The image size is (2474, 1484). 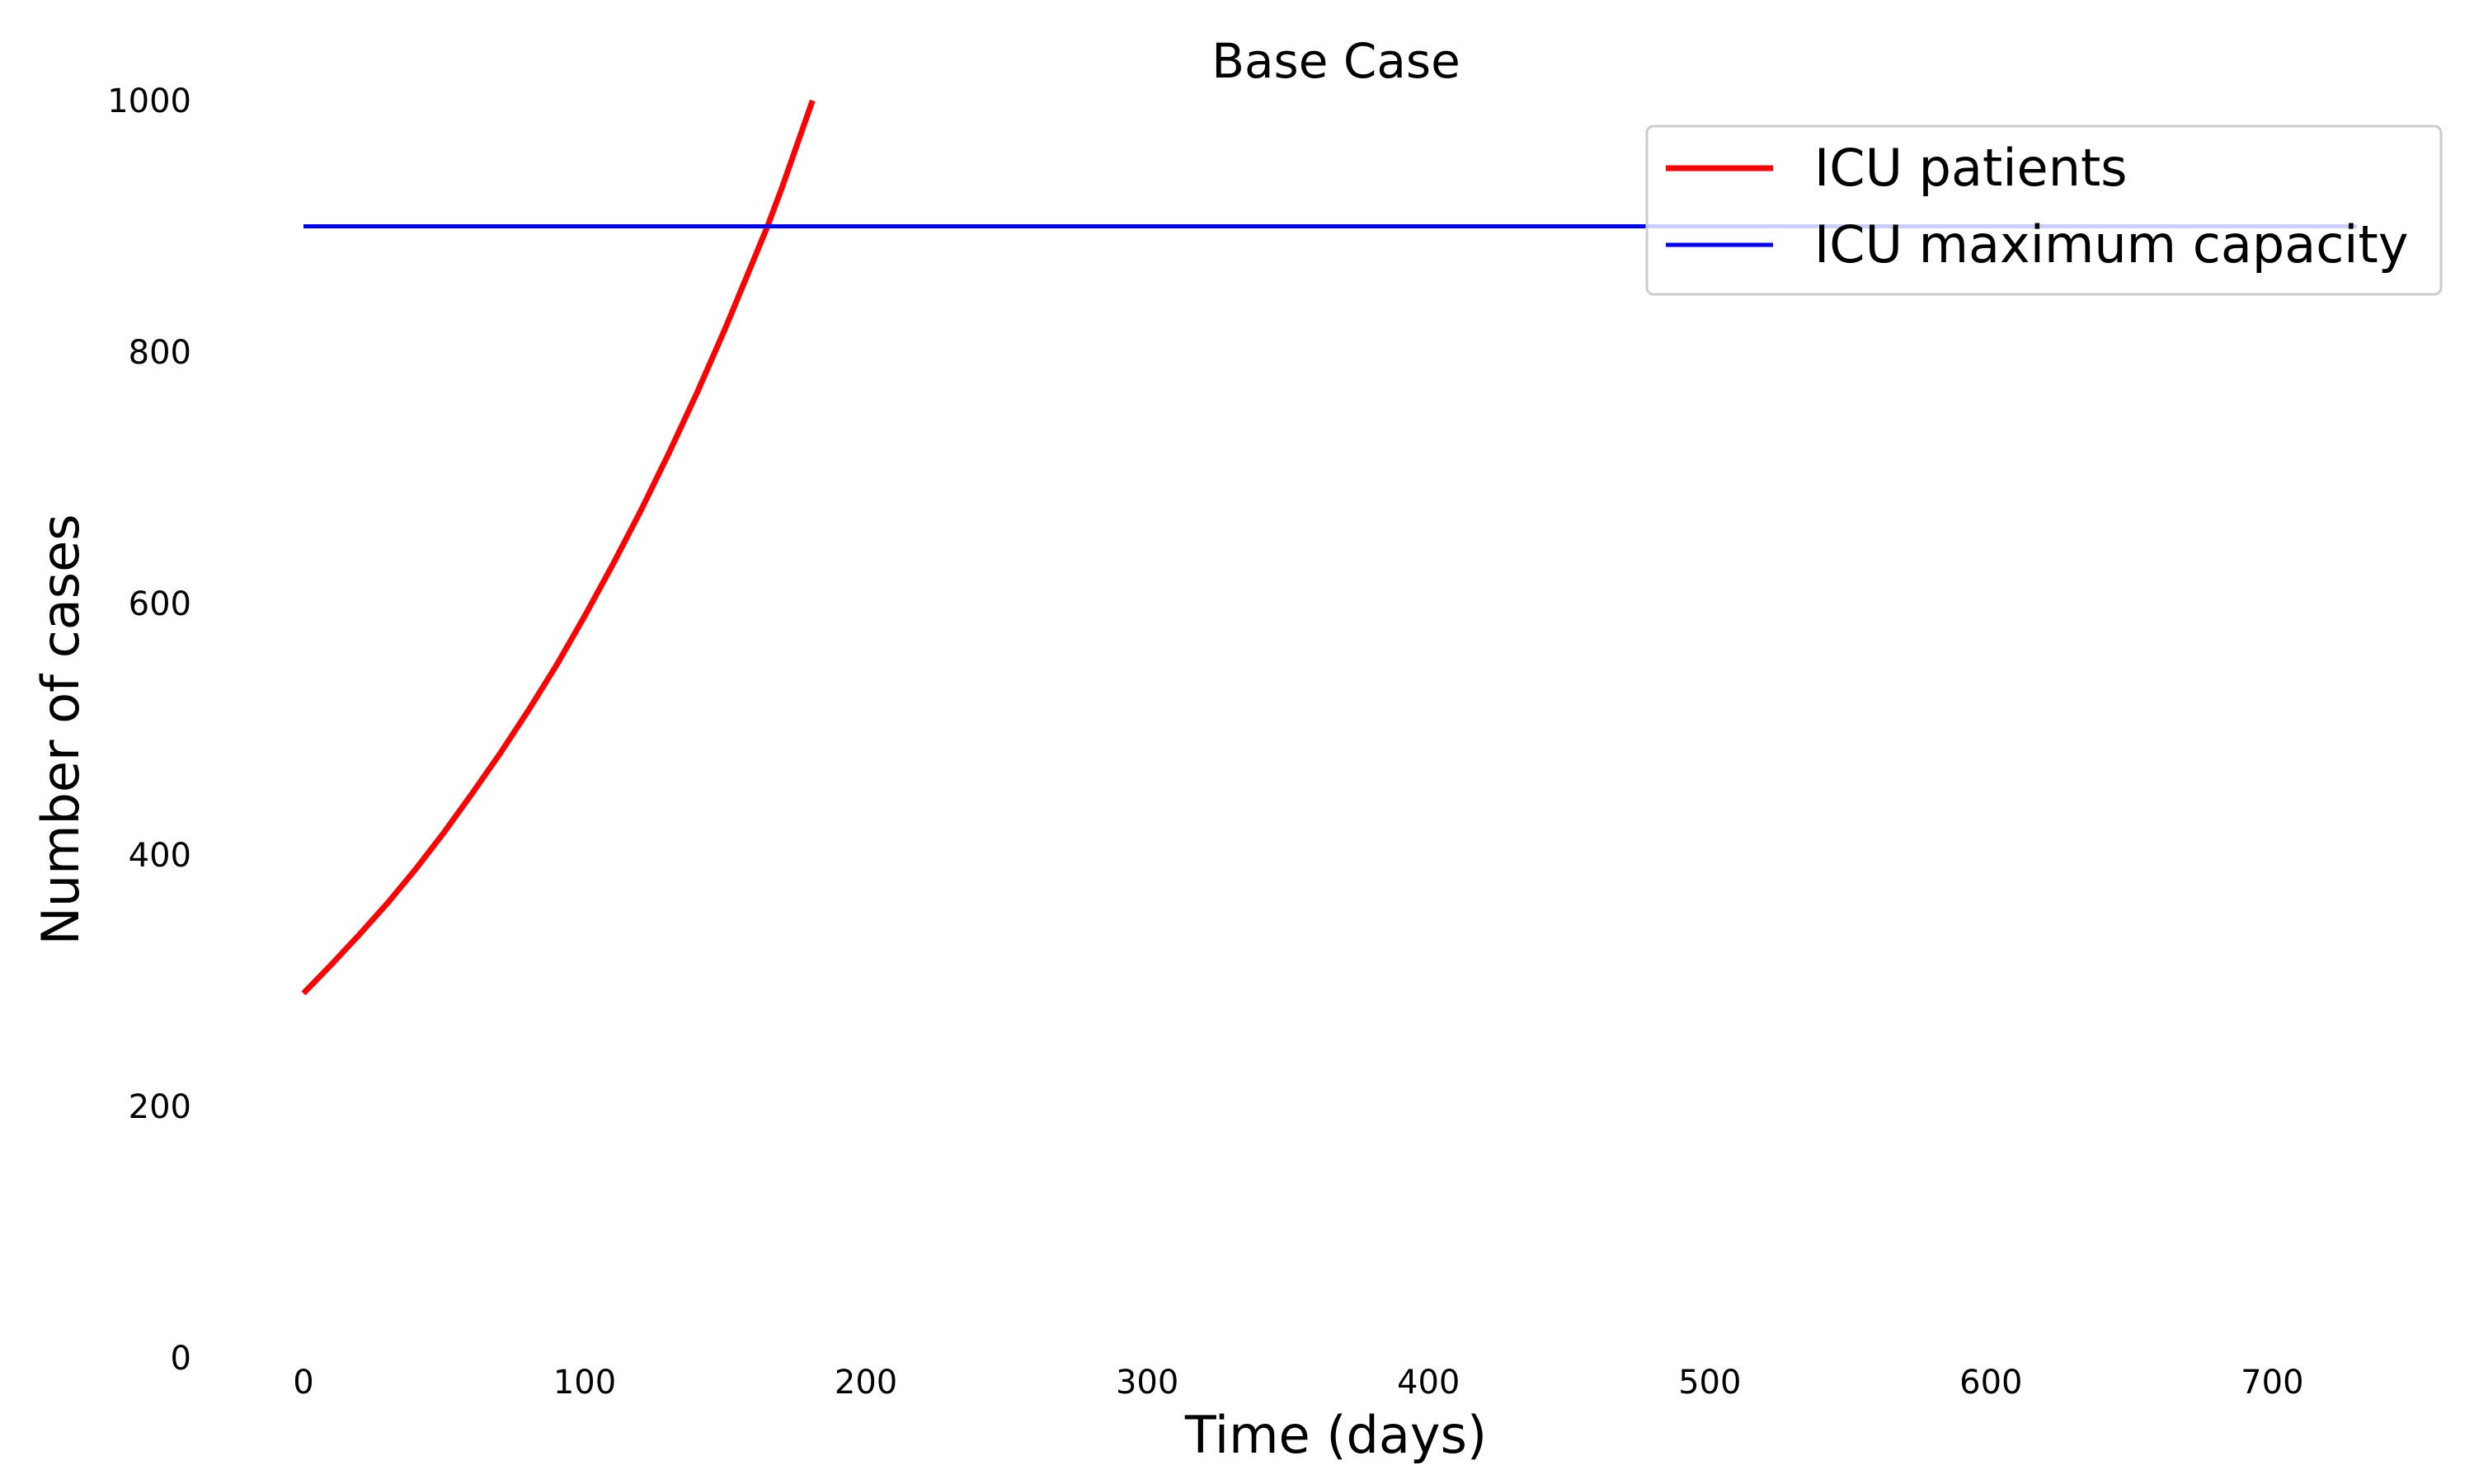 I want to click on x-axis-ticks: 0 100 200 300 400 500 600 700, so click(x=1298, y=1383).